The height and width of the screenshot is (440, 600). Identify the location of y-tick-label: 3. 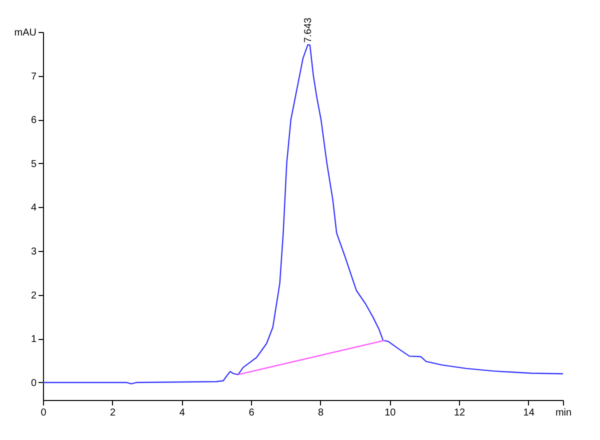
(33, 252).